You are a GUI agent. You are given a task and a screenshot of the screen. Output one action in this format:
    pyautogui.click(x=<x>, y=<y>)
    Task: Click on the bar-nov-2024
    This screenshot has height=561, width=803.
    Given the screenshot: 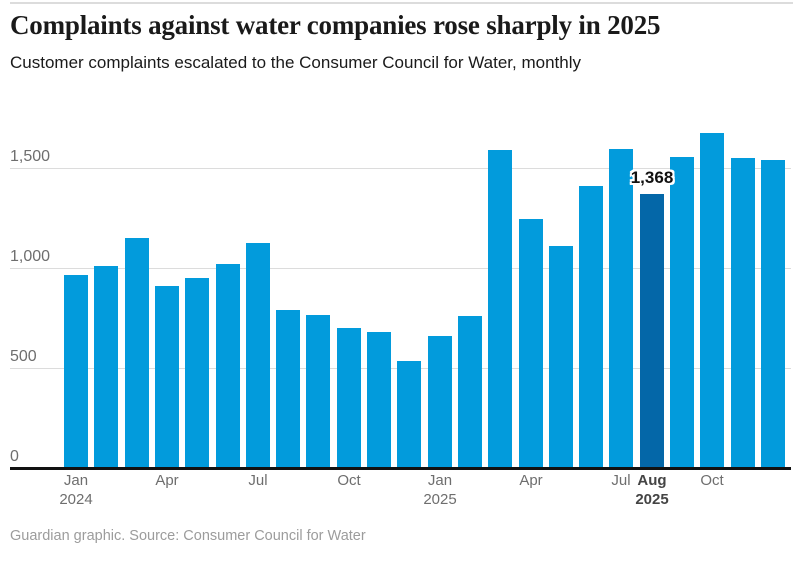 What is the action you would take?
    pyautogui.click(x=379, y=399)
    